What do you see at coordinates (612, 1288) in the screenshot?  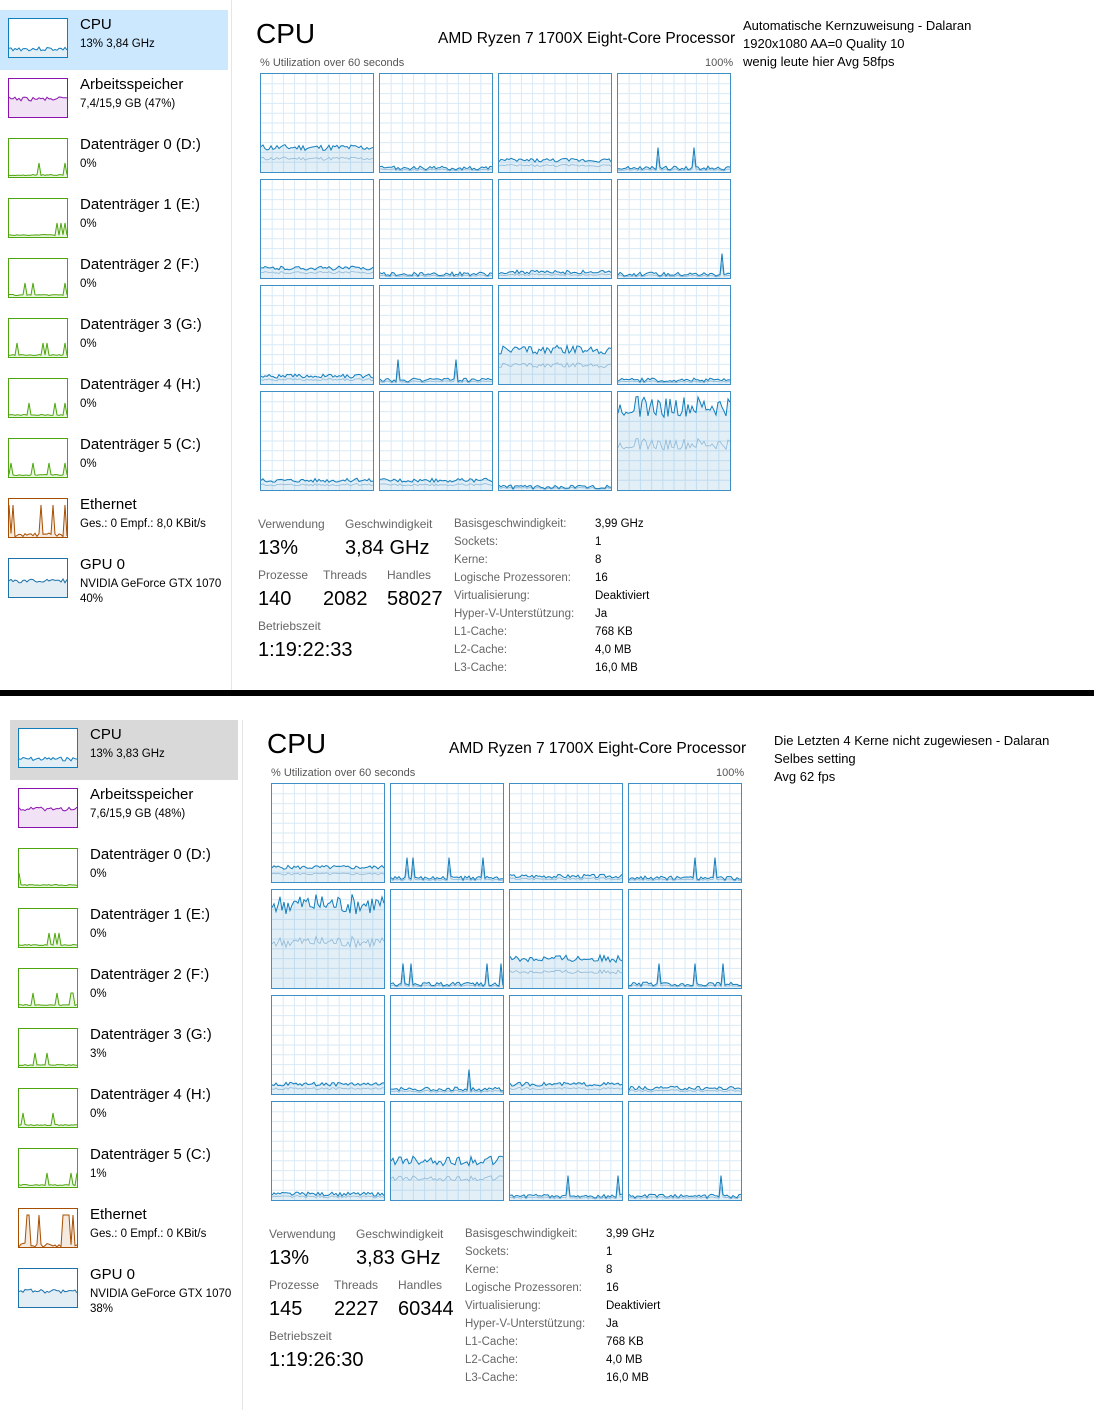 I see `info-value: 16` at bounding box center [612, 1288].